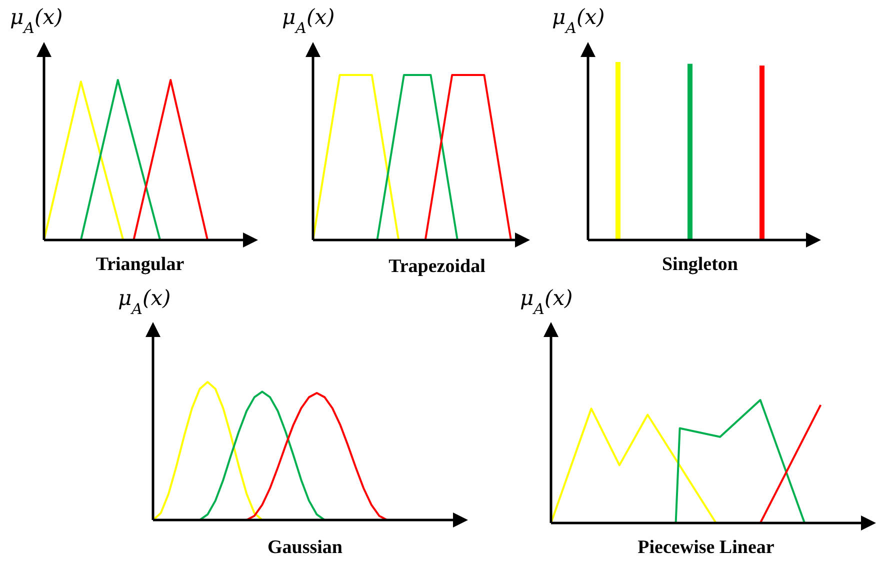 This screenshot has height=563, width=880. I want to click on text: Piecewise Linear, so click(706, 547).